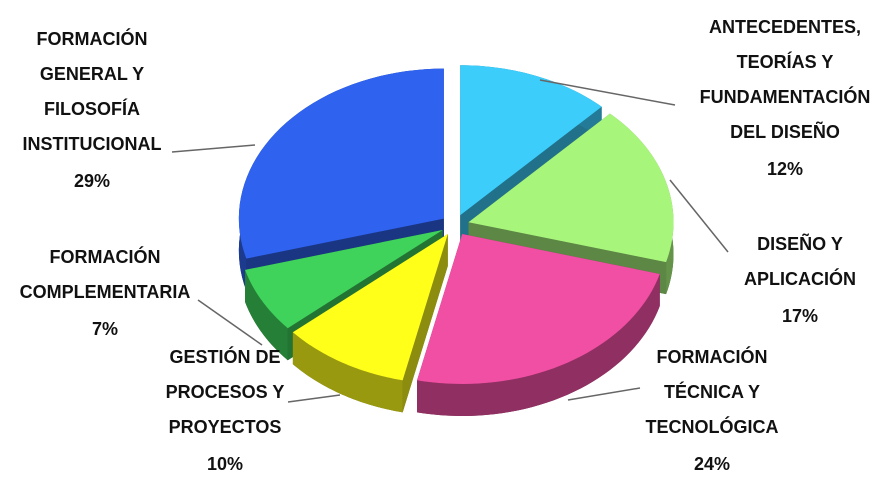  Describe the element at coordinates (425, 323) in the screenshot. I see `slice-side` at that location.